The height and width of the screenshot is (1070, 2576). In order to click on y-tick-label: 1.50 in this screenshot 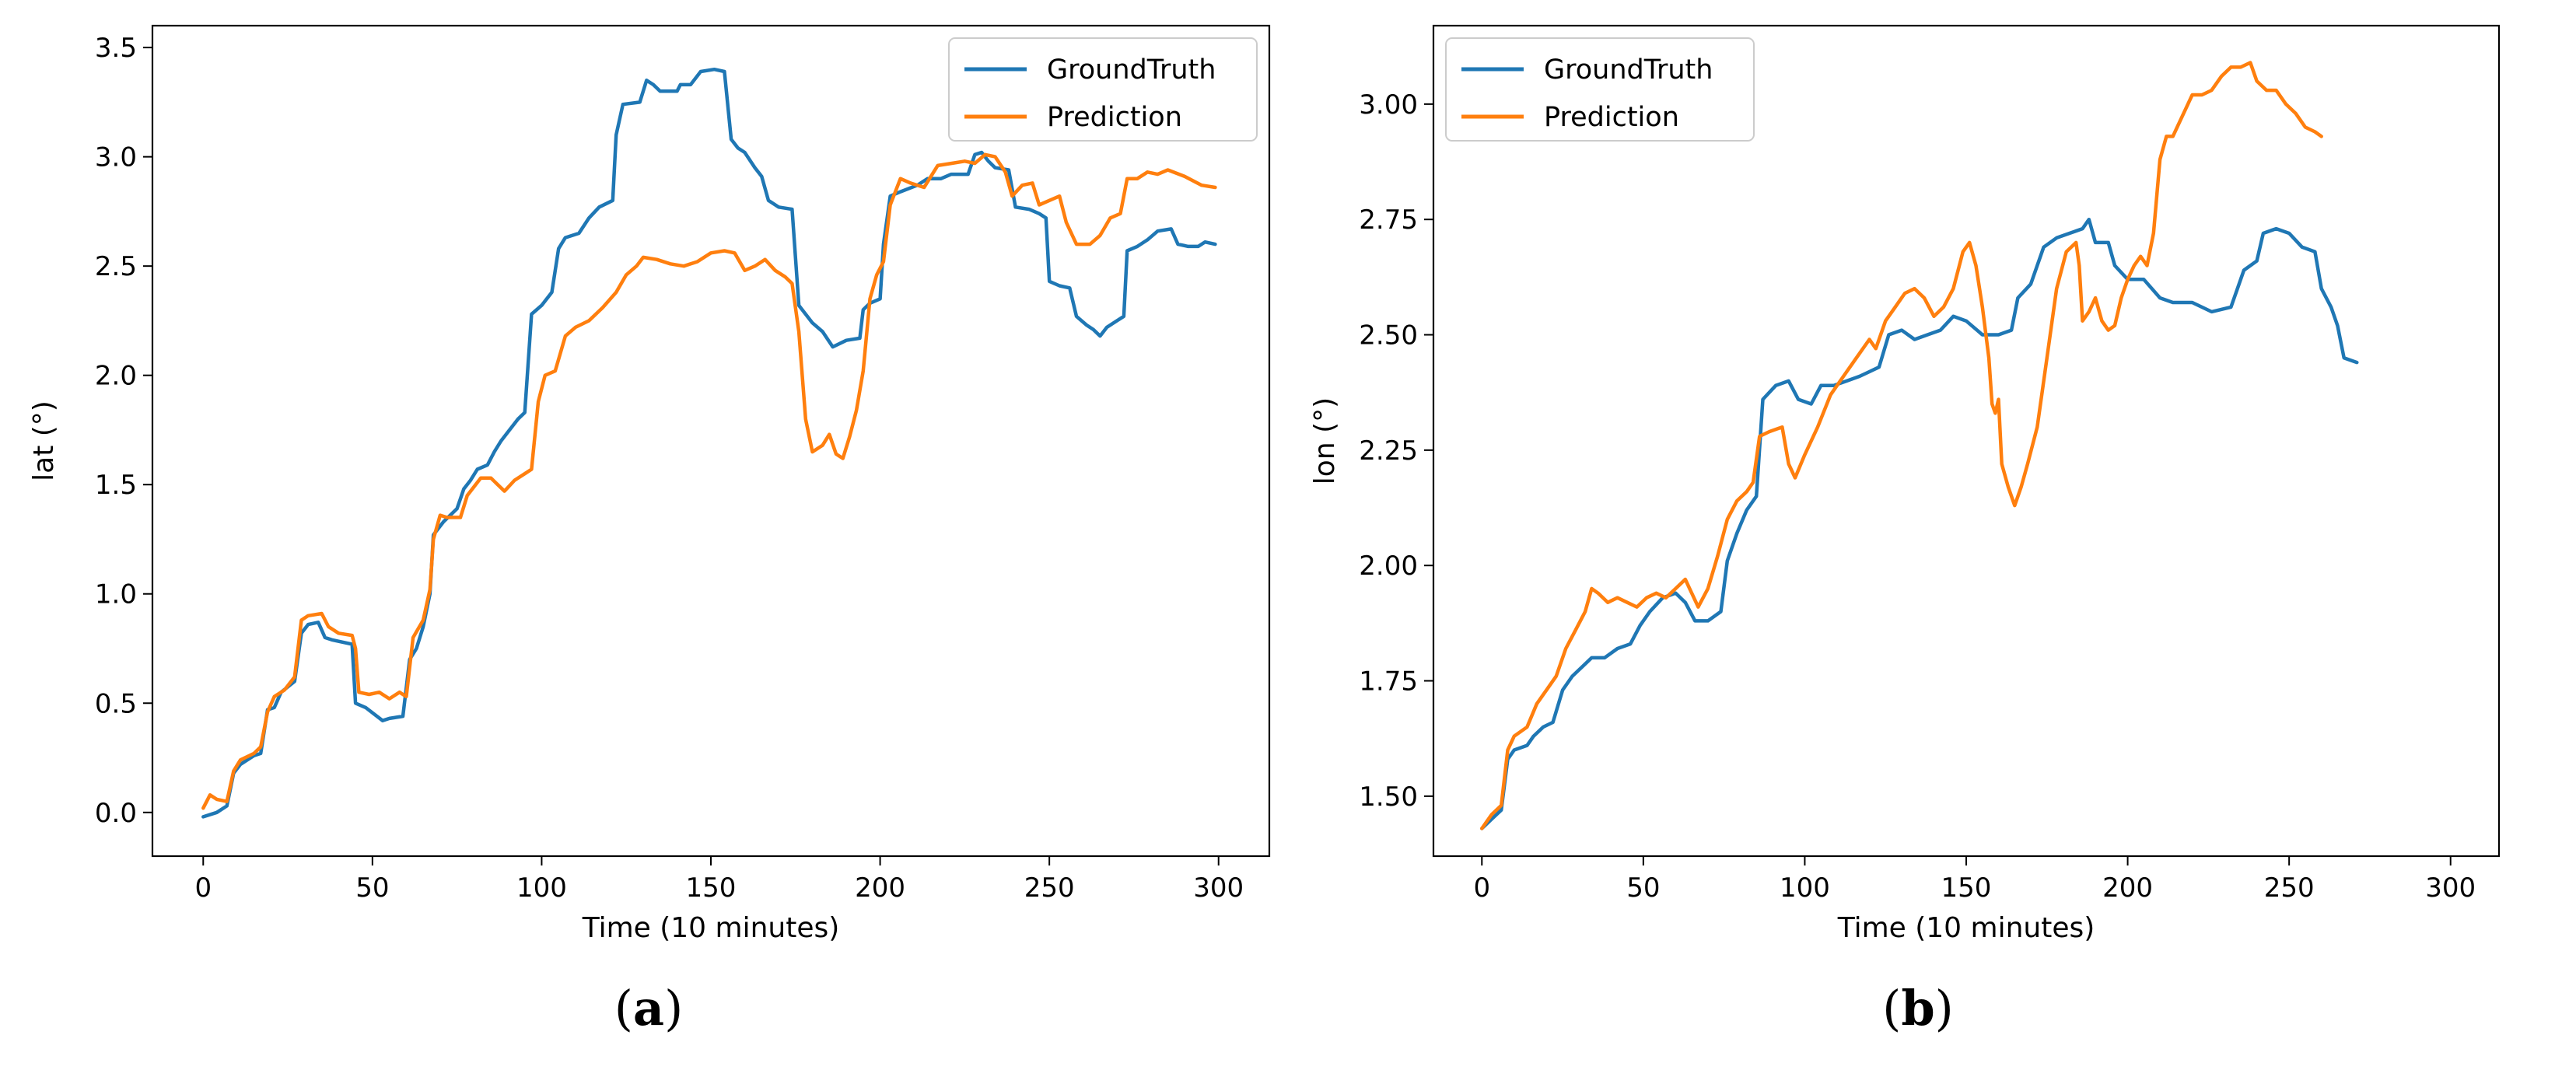, I will do `click(1388, 798)`.